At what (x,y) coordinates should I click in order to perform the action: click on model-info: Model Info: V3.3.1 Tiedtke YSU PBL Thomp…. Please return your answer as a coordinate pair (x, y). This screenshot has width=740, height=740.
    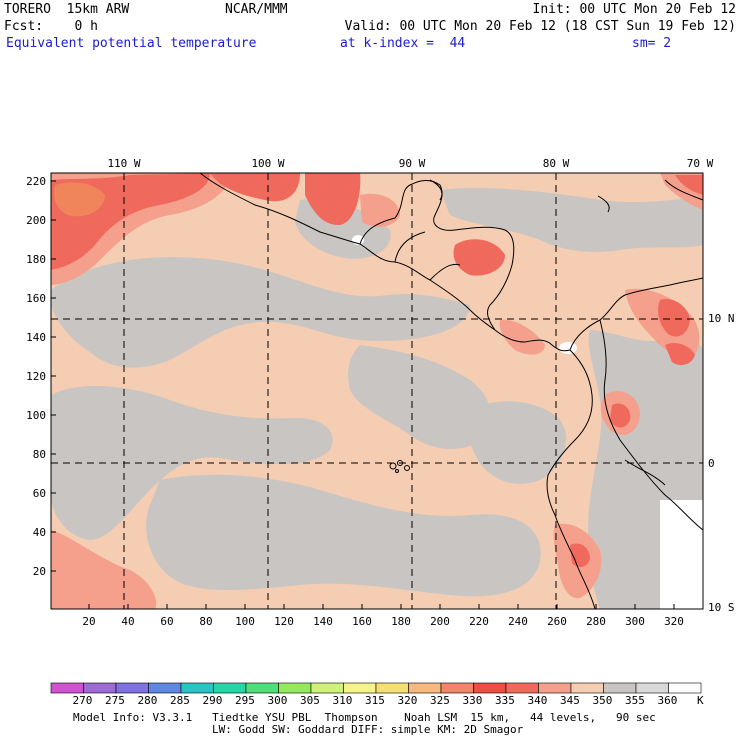
    Looking at the image, I should click on (364, 717).